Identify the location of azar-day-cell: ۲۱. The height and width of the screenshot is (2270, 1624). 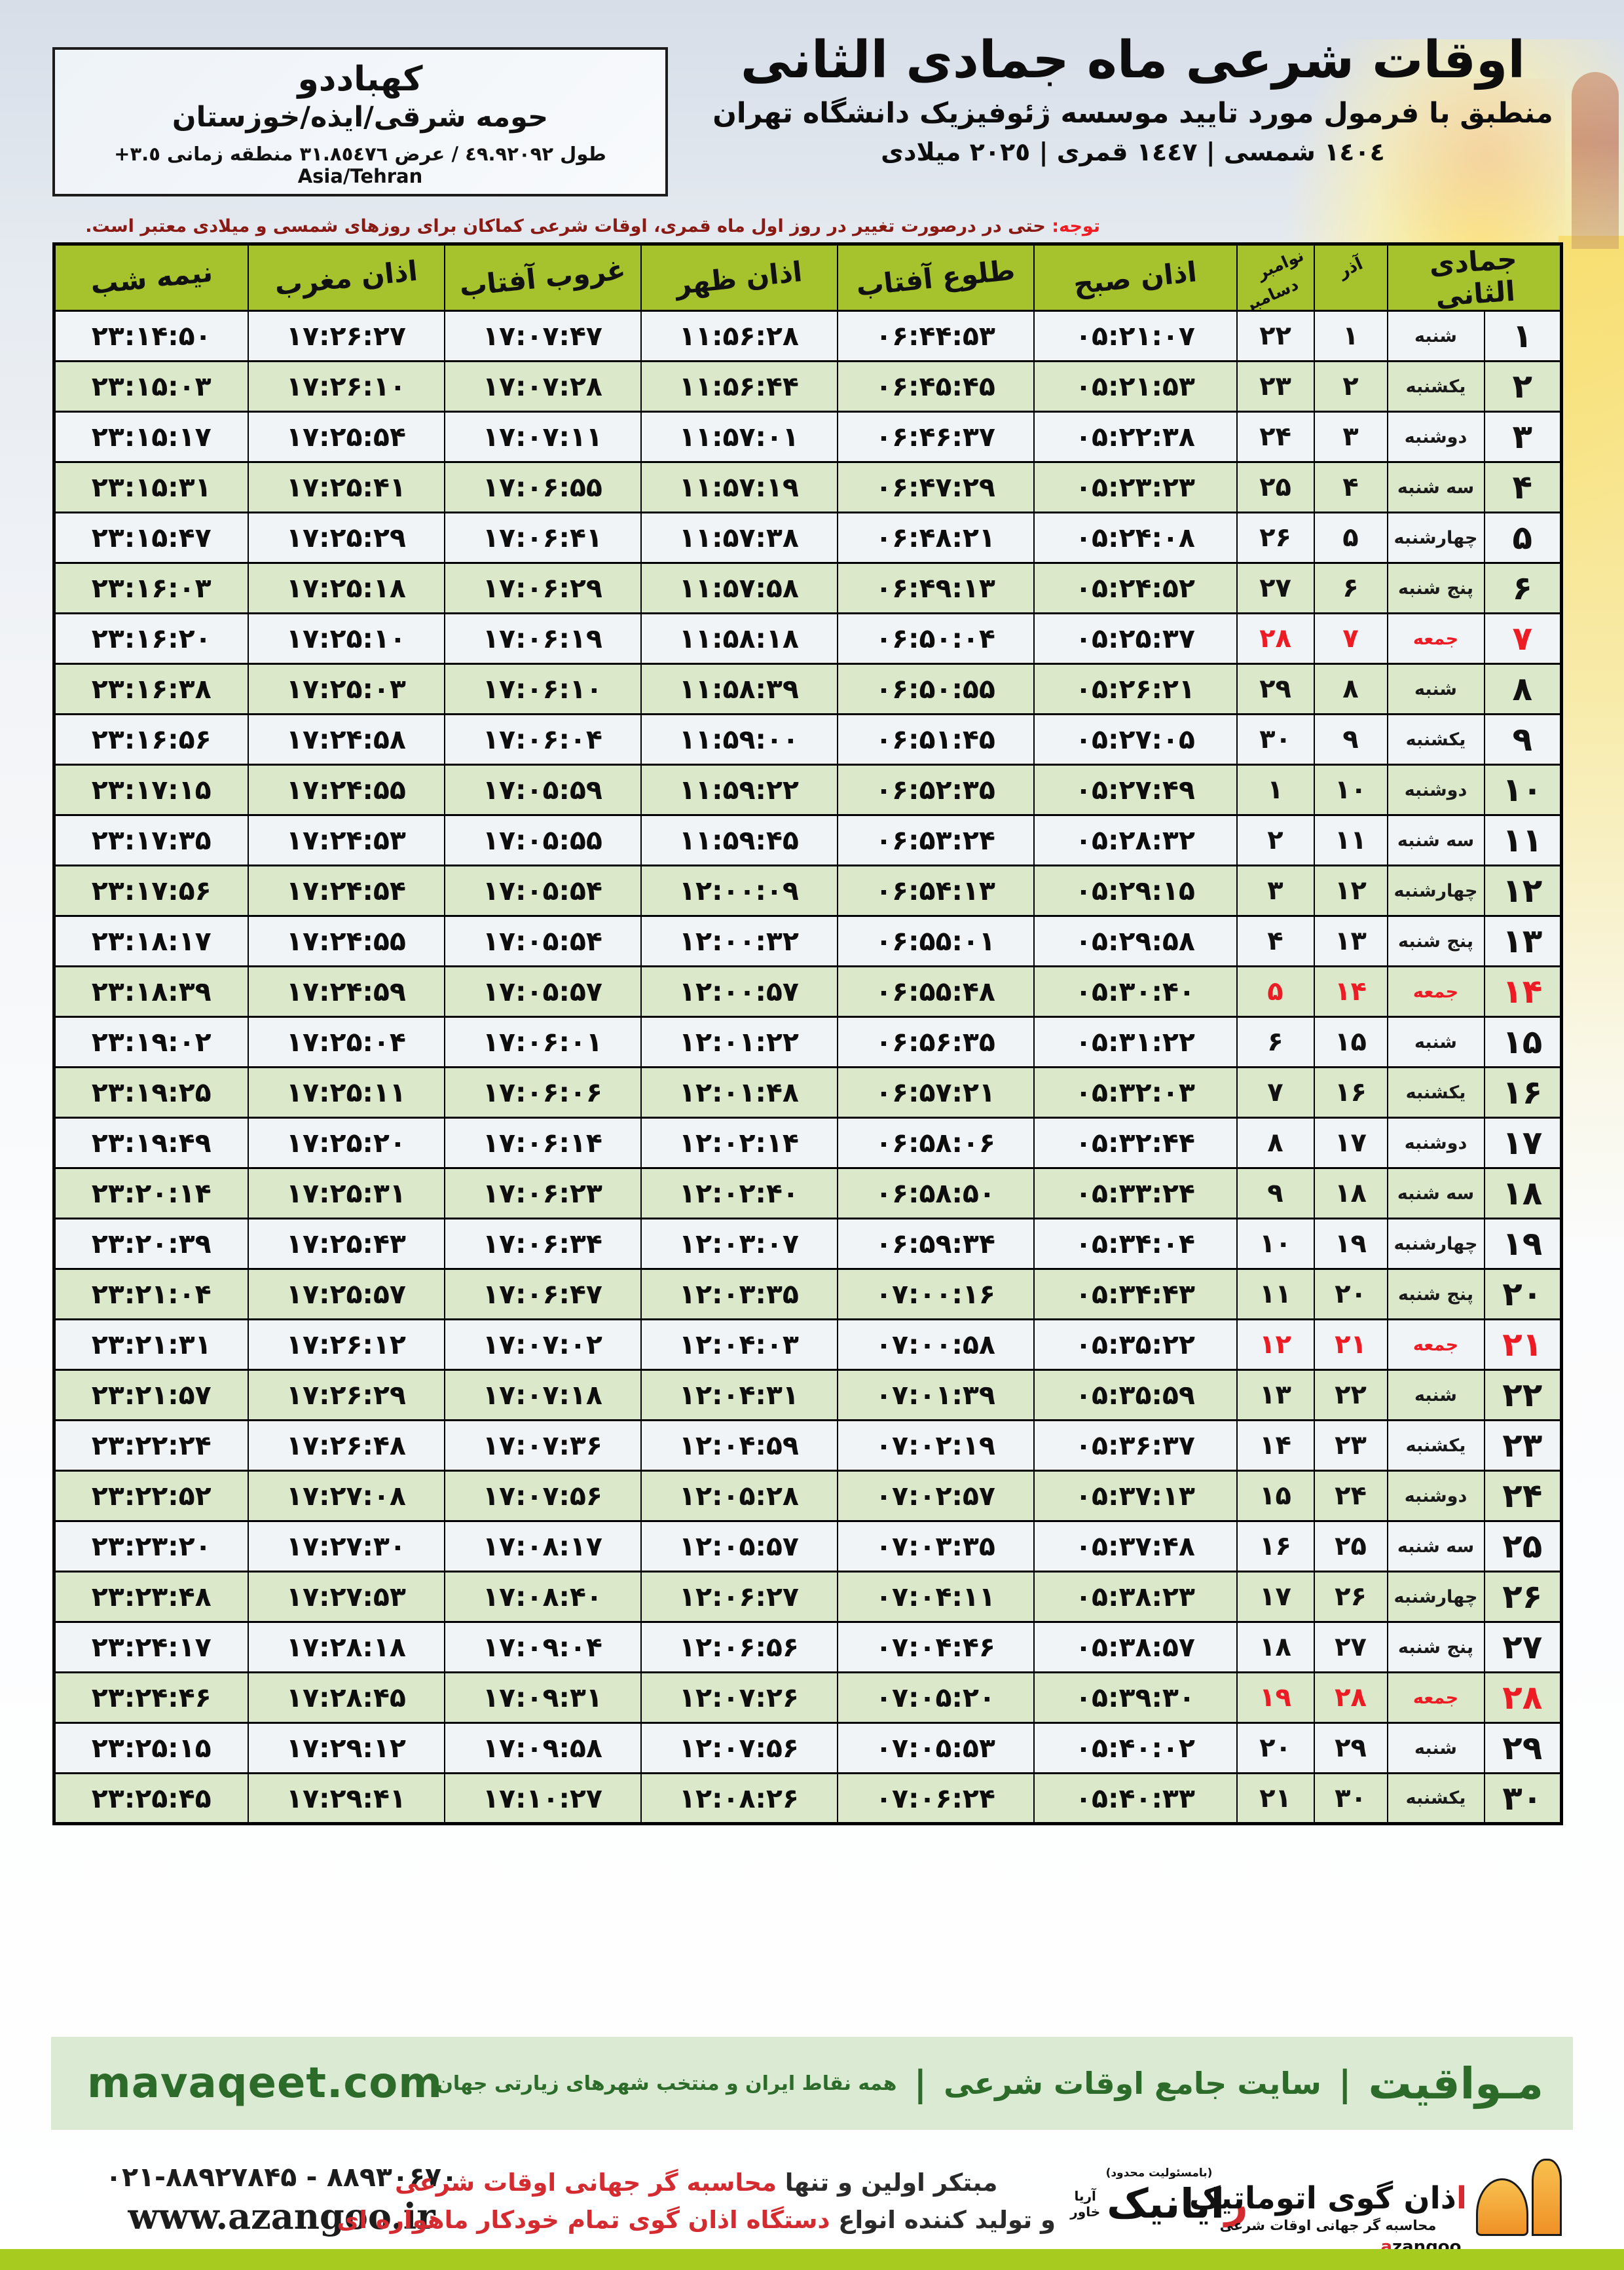
(1350, 1344).